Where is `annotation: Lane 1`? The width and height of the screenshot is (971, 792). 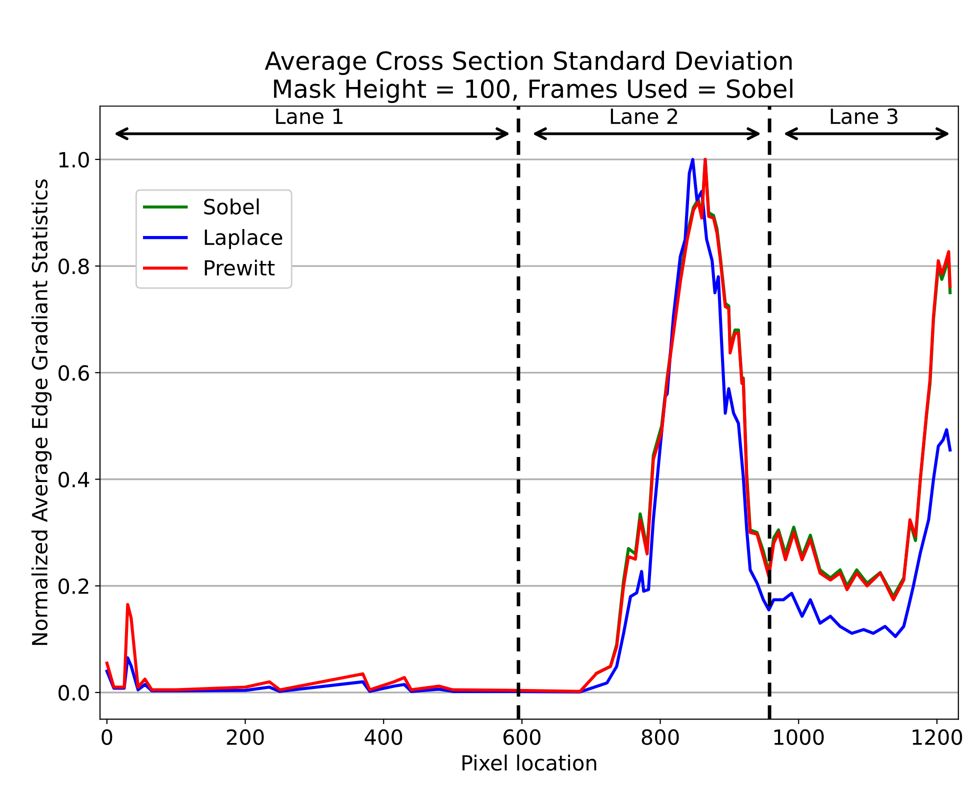
annotation: Lane 1 is located at coordinates (309, 116).